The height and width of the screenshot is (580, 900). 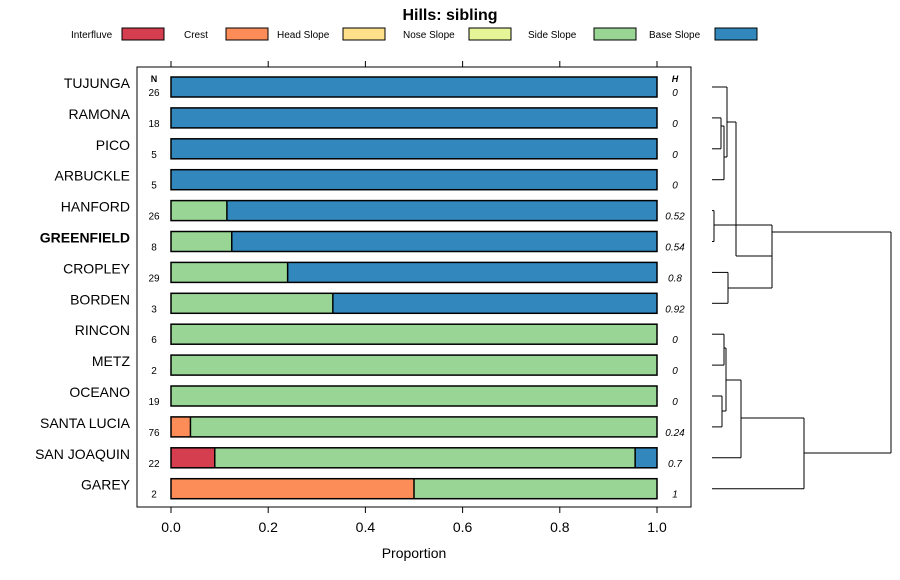 I want to click on legend-item-crest: Crest, so click(x=226, y=34).